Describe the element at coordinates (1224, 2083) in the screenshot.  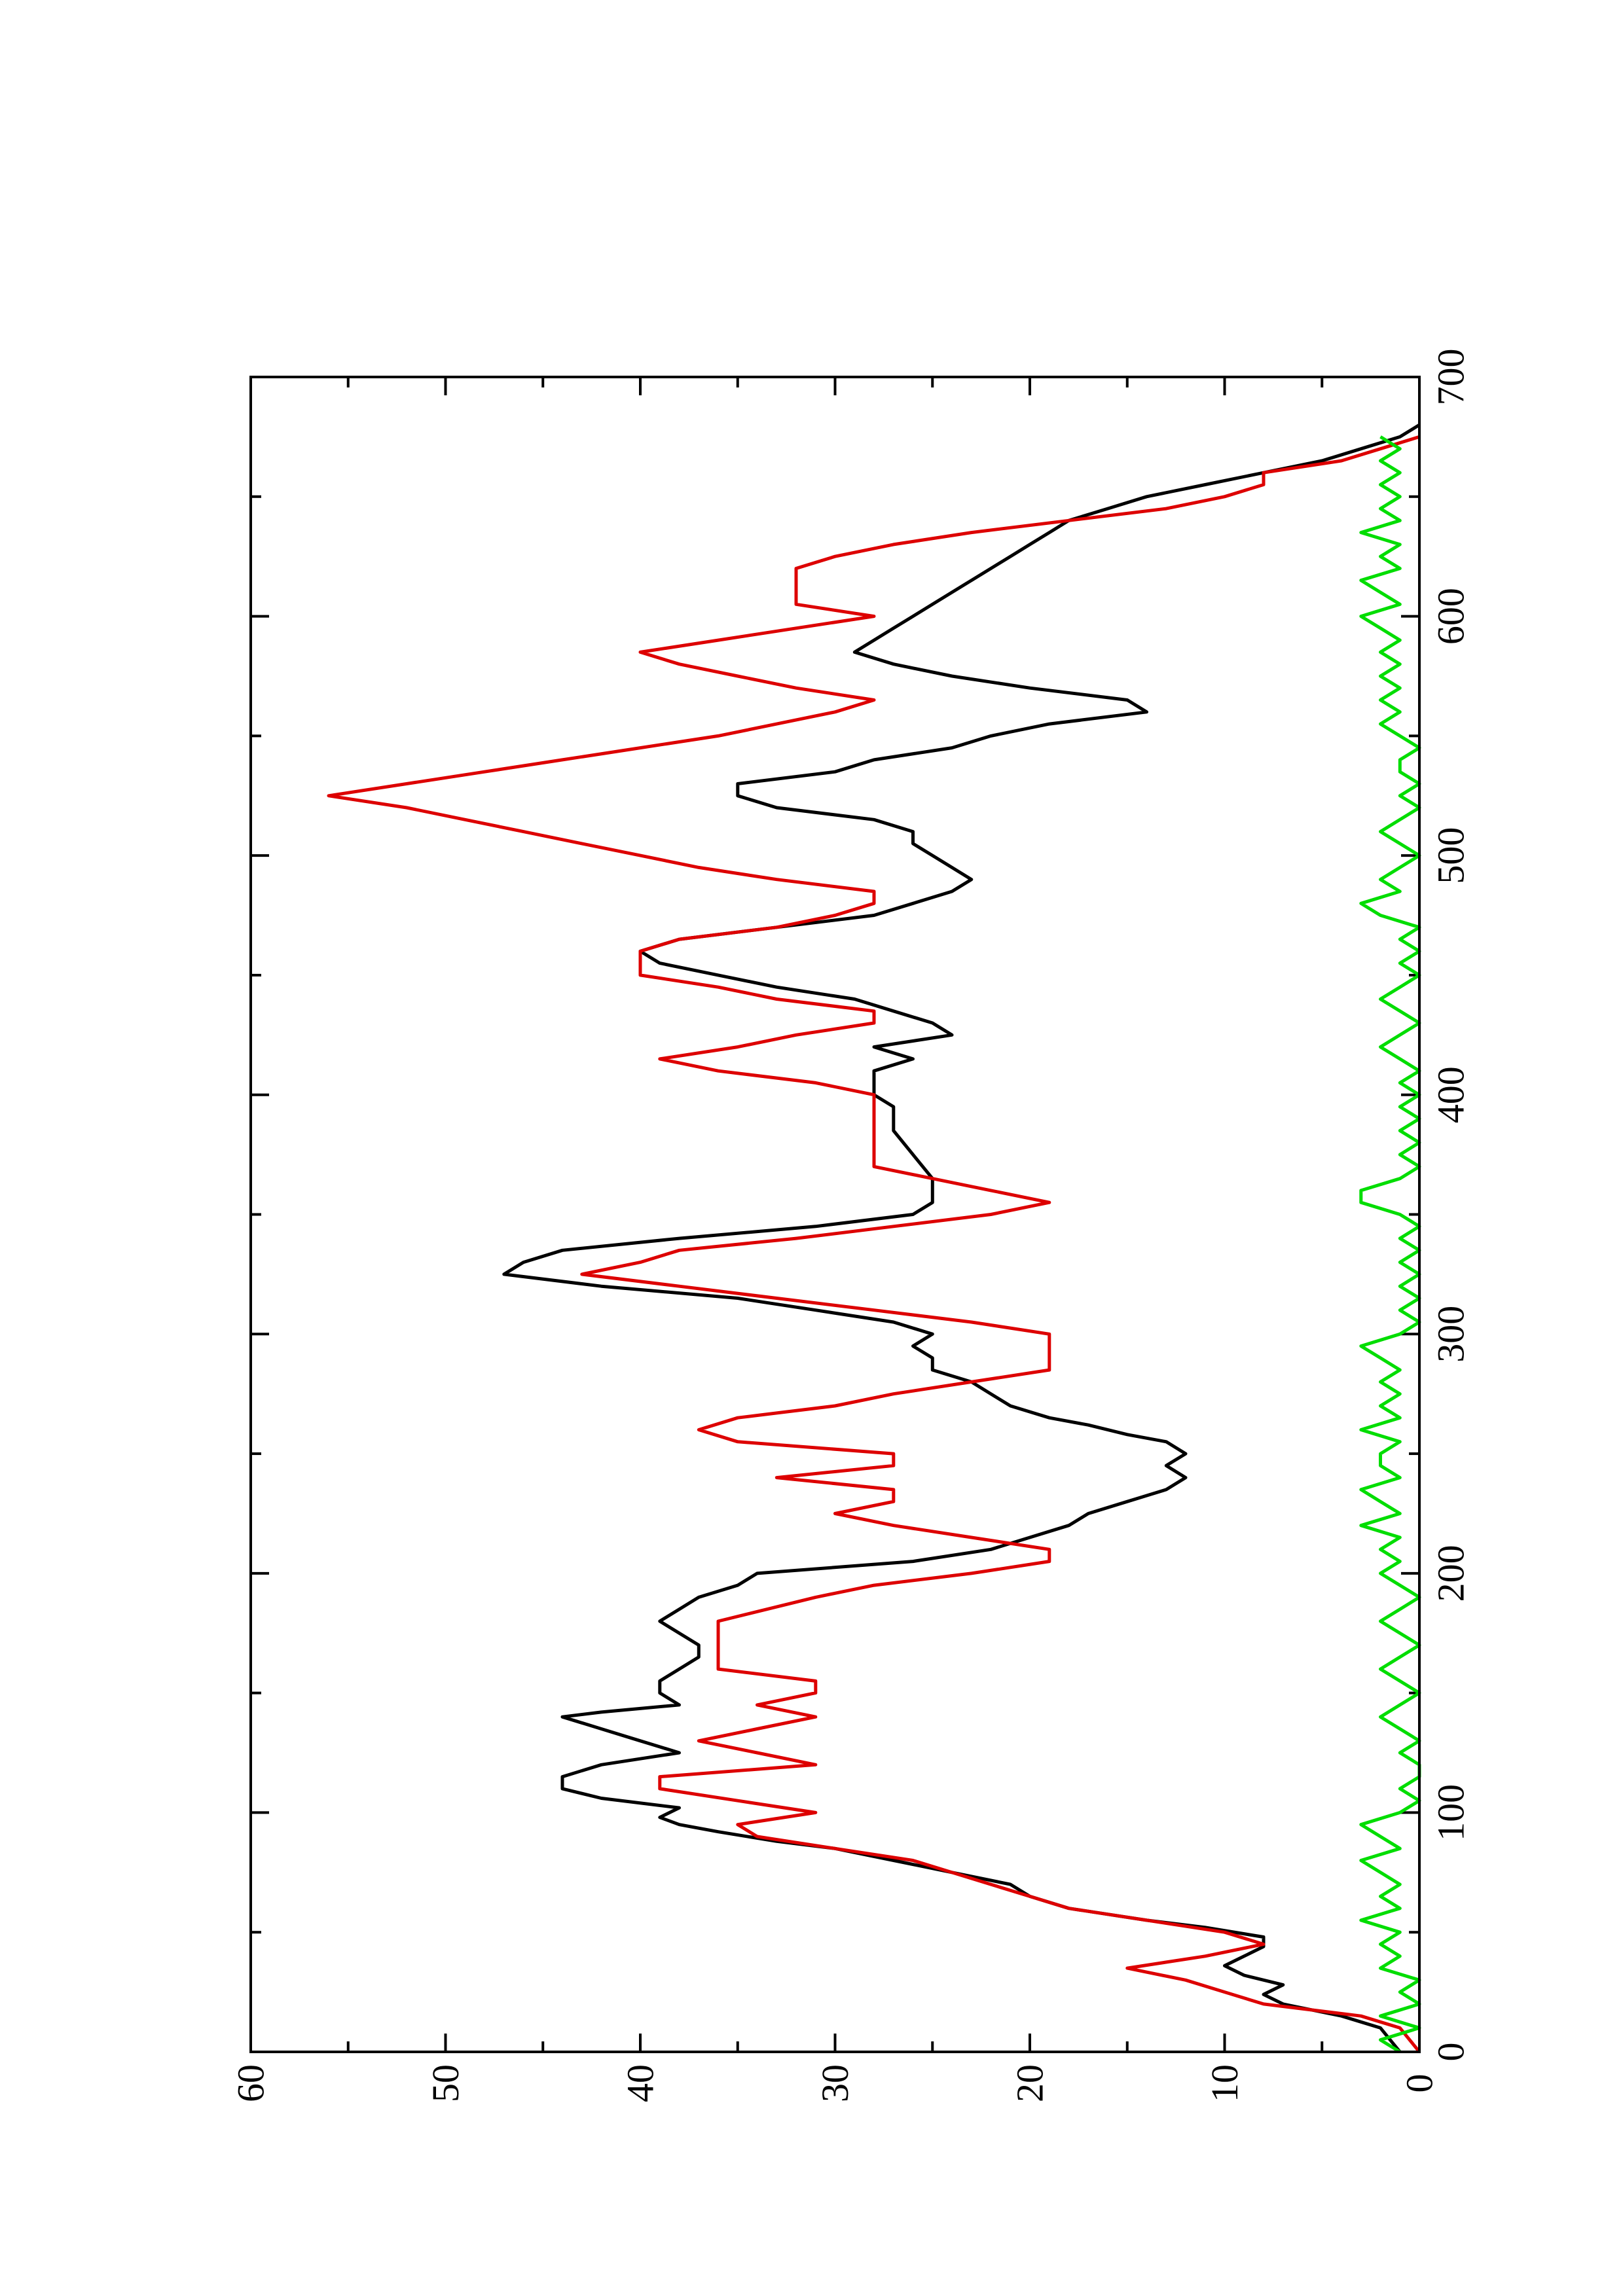
I see `y-tick-label: 10` at that location.